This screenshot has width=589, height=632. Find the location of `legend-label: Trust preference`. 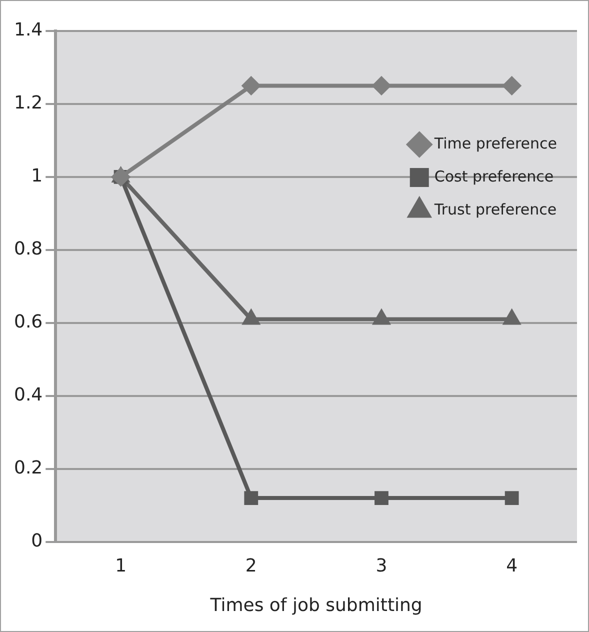

legend-label: Trust preference is located at coordinates (495, 209).